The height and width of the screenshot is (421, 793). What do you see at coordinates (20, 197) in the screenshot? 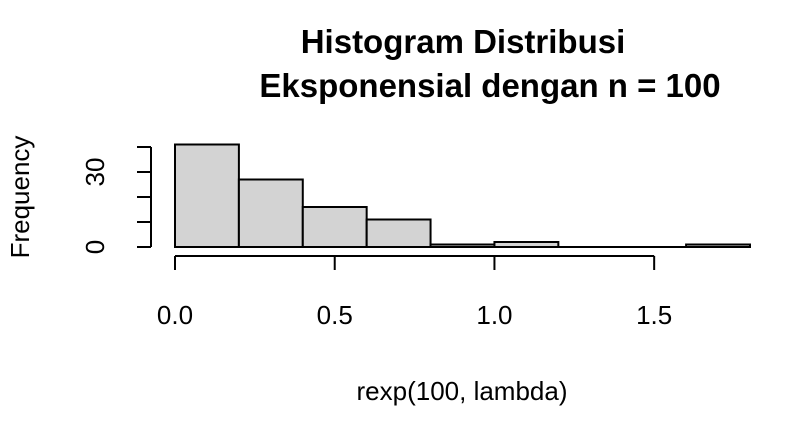
I see `y-axis-label: Frequency` at bounding box center [20, 197].